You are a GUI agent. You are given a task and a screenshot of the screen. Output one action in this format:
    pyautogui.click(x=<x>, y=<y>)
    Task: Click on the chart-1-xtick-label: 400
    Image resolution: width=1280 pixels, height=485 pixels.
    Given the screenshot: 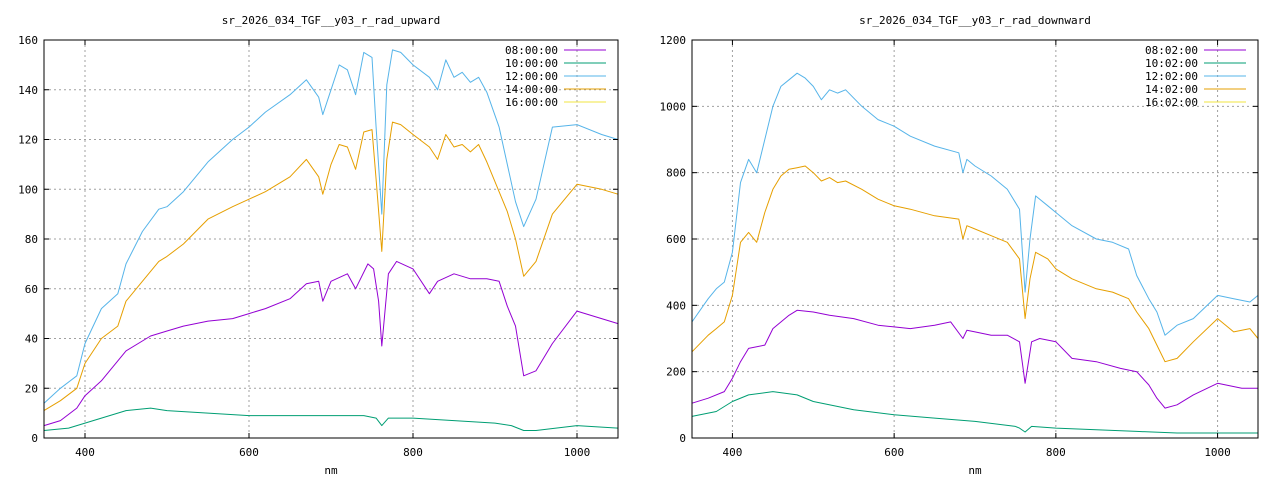 What is the action you would take?
    pyautogui.click(x=85, y=452)
    